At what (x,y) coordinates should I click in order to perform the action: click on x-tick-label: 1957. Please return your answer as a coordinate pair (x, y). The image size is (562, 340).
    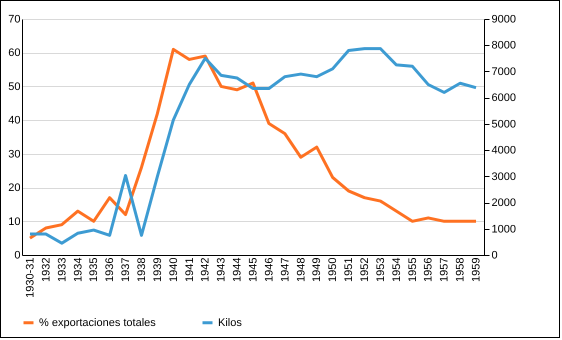
    Looking at the image, I should click on (444, 270).